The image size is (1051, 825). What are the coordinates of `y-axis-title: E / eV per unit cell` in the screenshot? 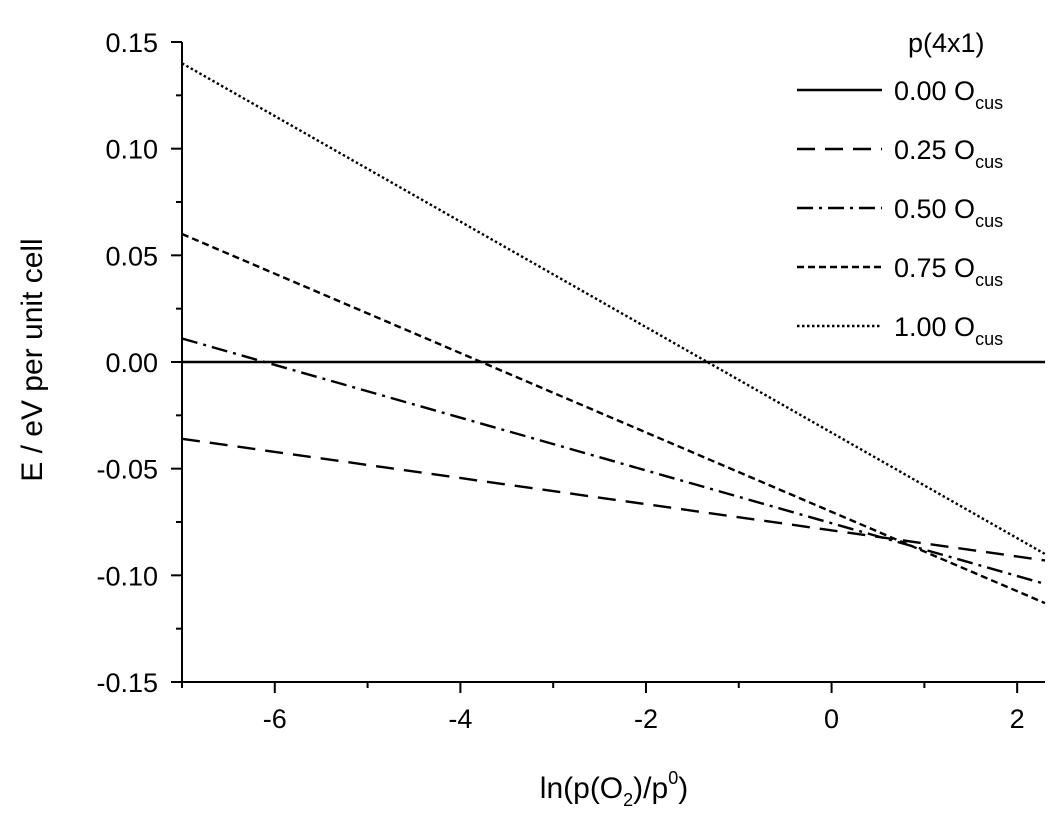 It's located at (32, 359).